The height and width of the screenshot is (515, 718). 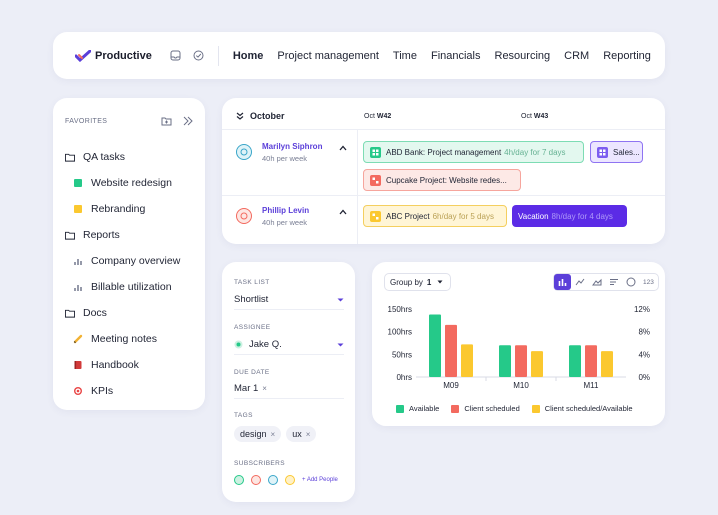 What do you see at coordinates (418, 282) in the screenshot?
I see `group-by-select: Group by 1` at bounding box center [418, 282].